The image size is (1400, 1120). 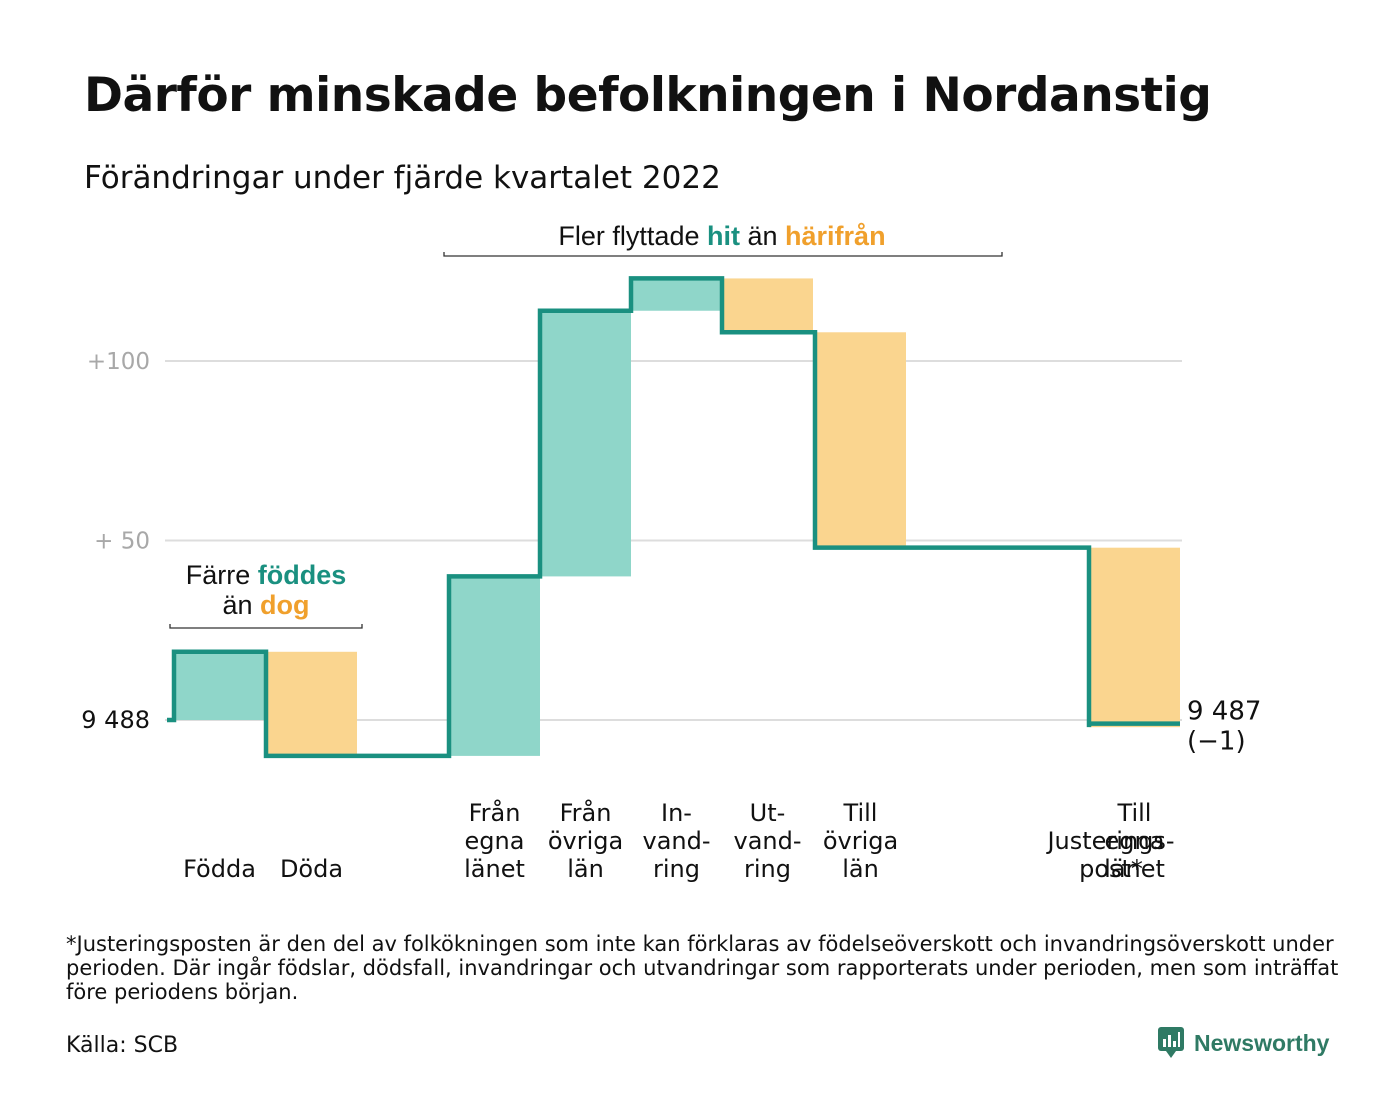 I want to click on x-category-label: Ut-vand-ring, so click(x=767, y=841).